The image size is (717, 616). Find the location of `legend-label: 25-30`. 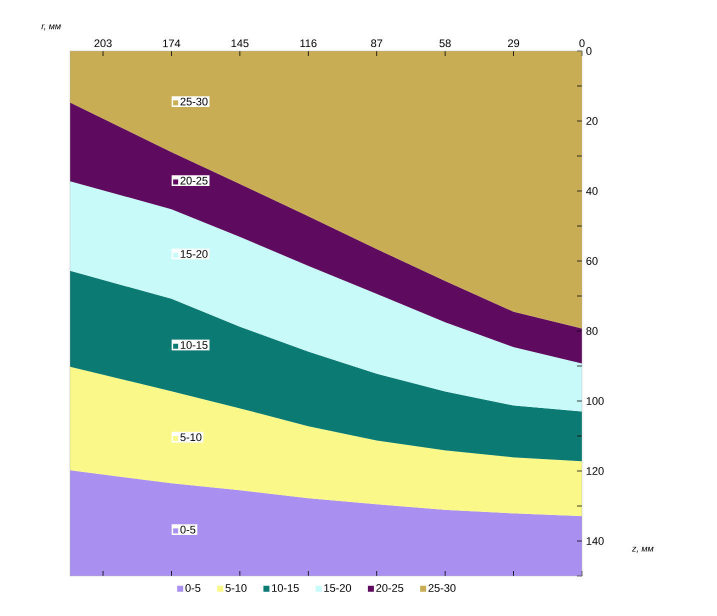

legend-label: 25-30 is located at coordinates (194, 102).